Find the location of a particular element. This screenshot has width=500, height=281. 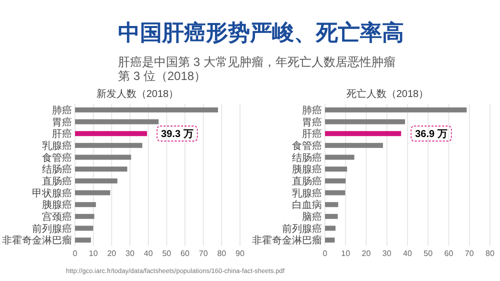

text: 肝癌是中国第 3 大常见肿瘤，年死亡人数居恶性肿瘤第 3 位（2018） is located at coordinates (257, 69).